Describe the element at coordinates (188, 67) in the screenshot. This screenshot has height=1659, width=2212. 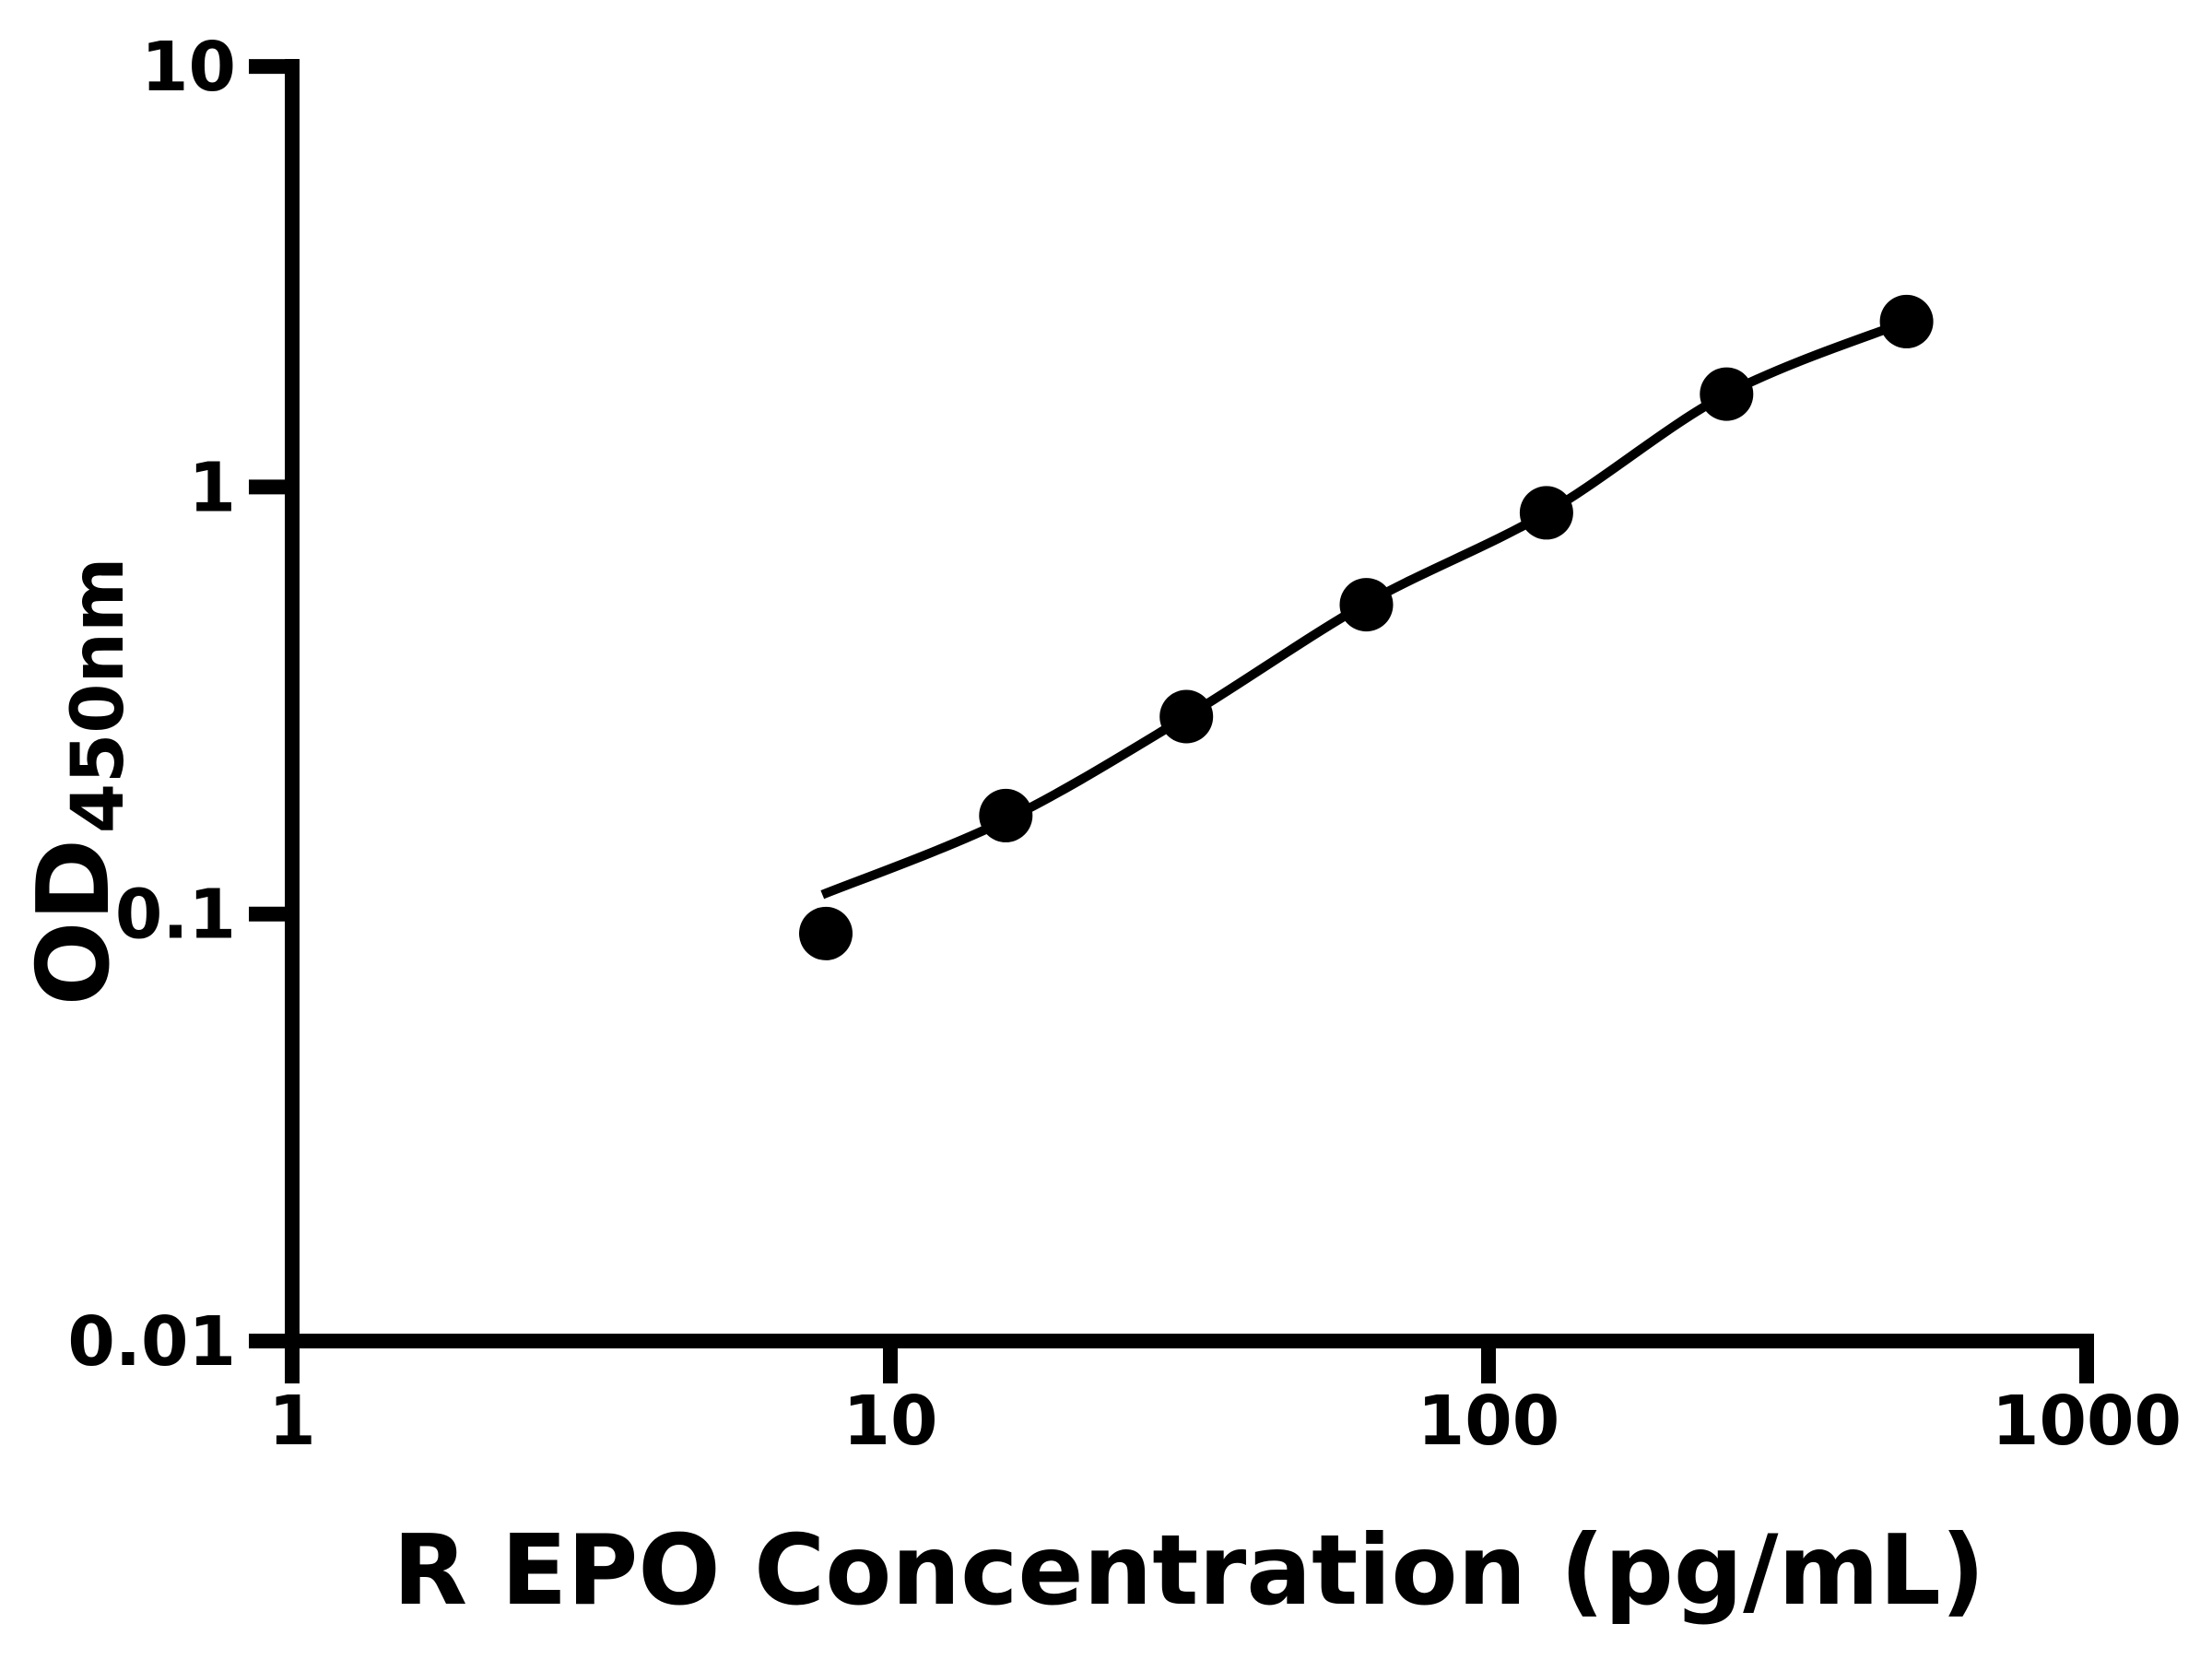
I see `y-tick-label: 10` at that location.